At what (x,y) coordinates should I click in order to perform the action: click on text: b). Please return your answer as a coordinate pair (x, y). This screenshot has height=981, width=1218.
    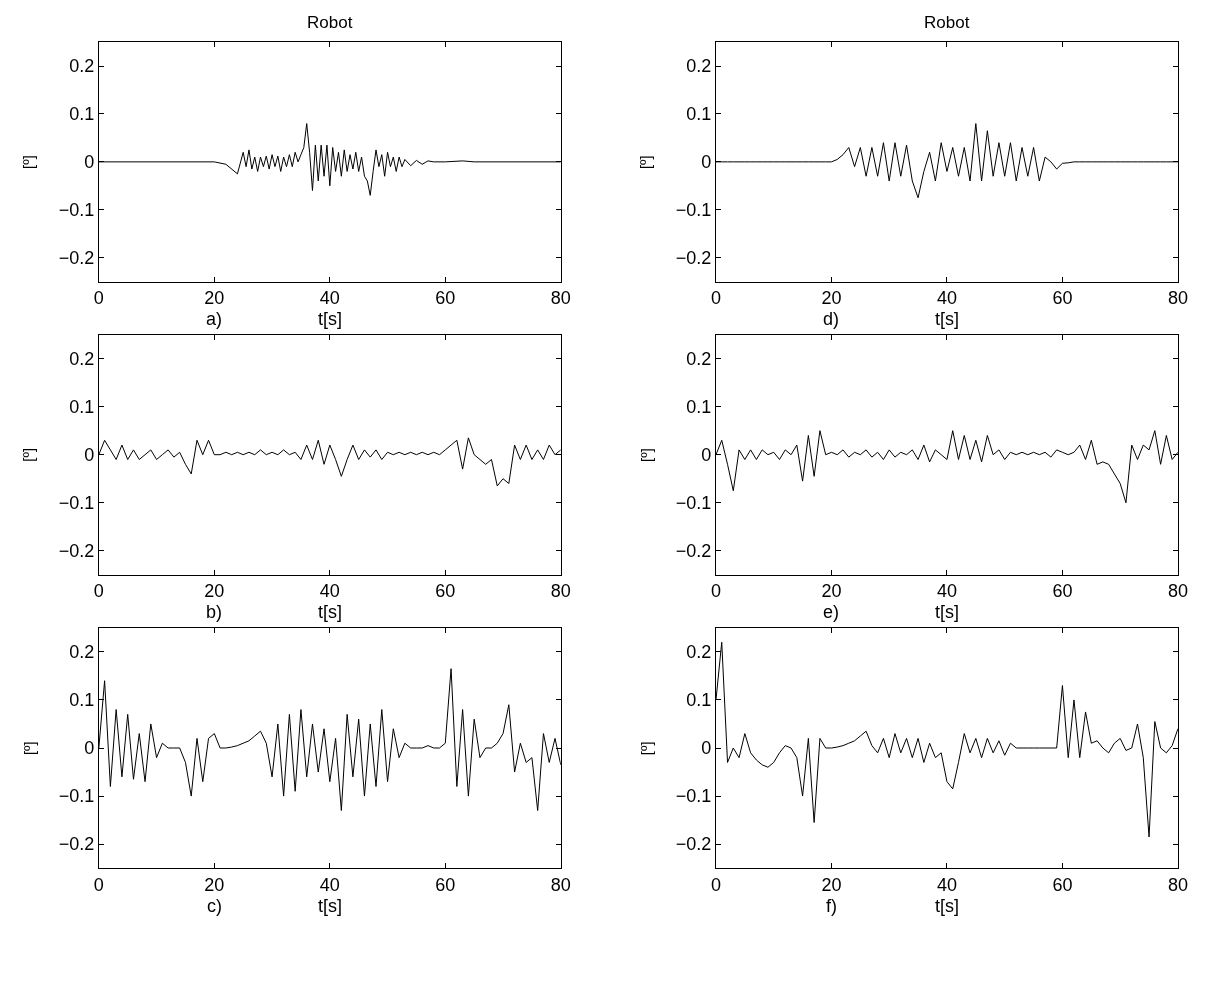
    Looking at the image, I should click on (214, 612).